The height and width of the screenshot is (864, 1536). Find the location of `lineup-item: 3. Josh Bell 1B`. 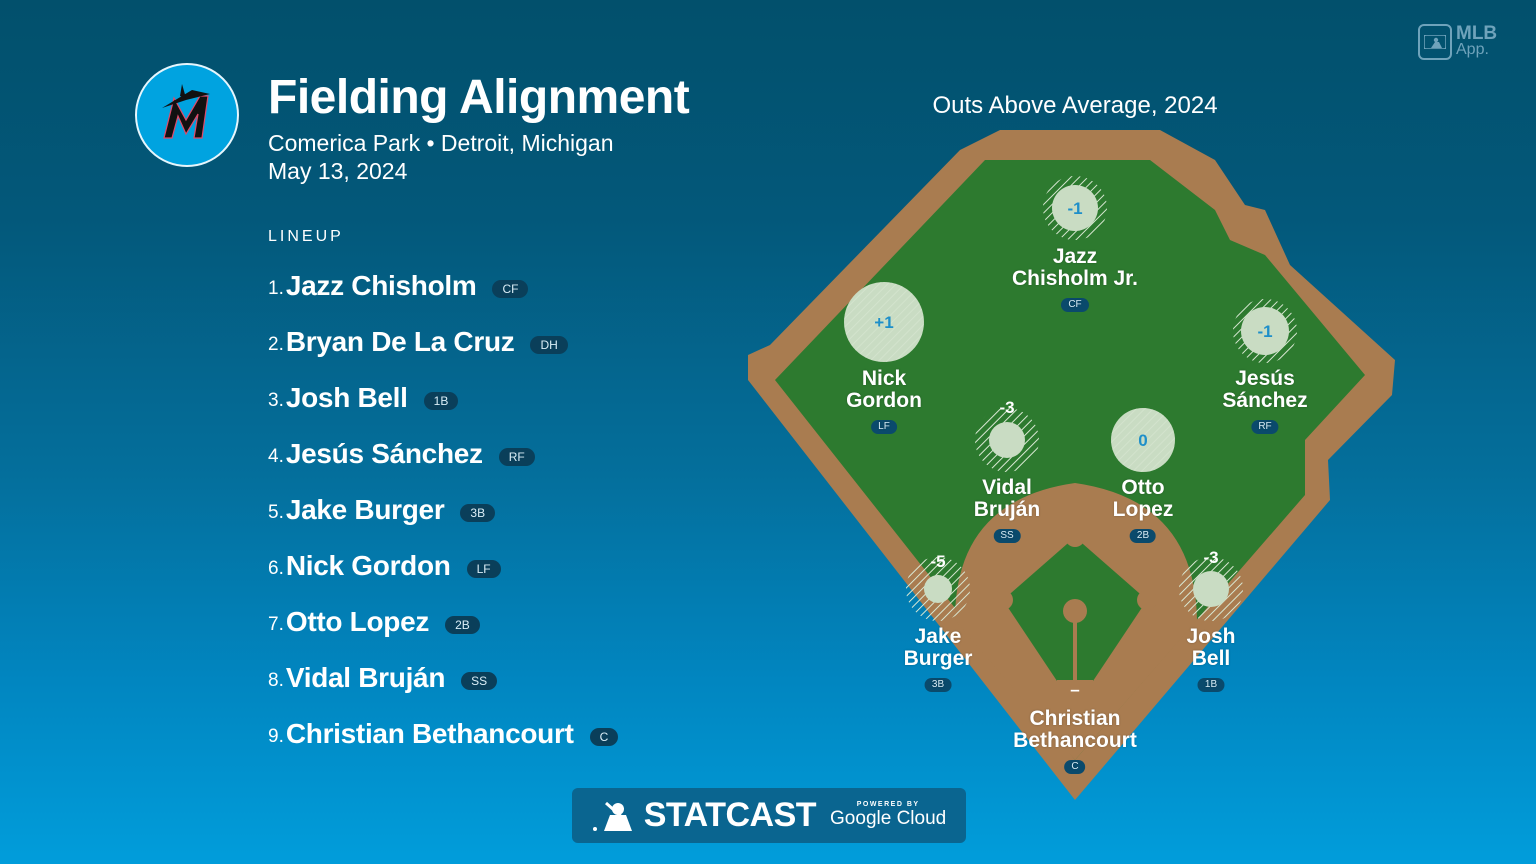

lineup-item: 3. Josh Bell 1B is located at coordinates (443, 398).